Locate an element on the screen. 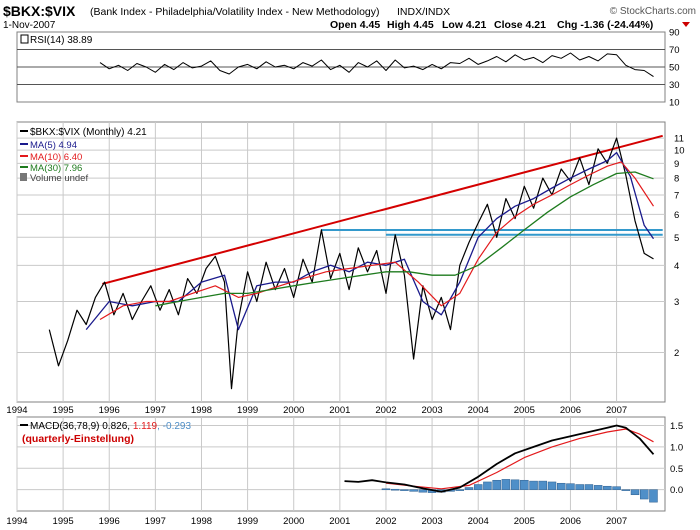  ma10-legend-label: MA(10) 6.40 is located at coordinates (56, 157).